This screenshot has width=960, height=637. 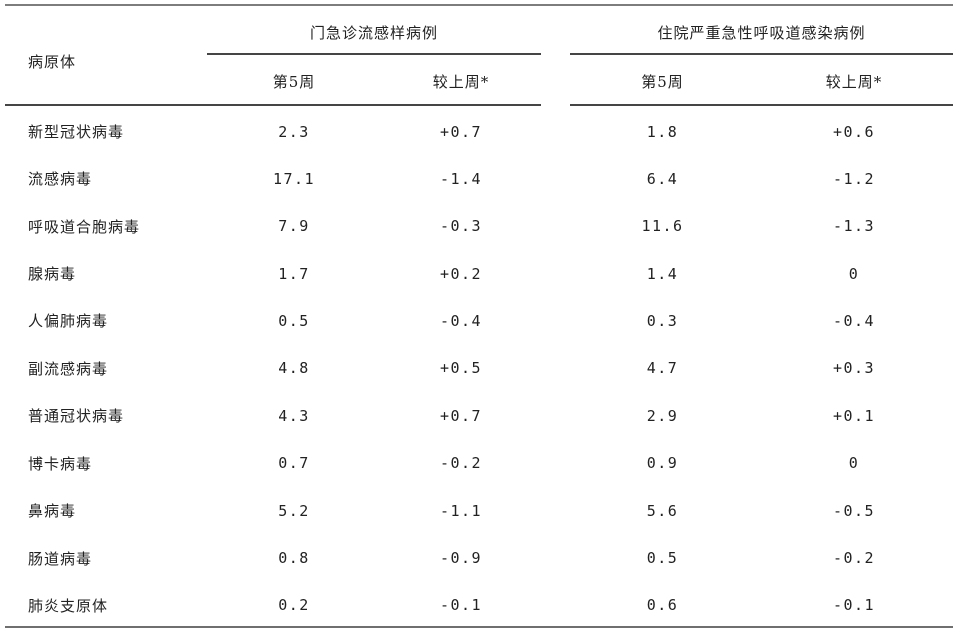 I want to click on sari-week5-value: 1.8, so click(x=662, y=131).